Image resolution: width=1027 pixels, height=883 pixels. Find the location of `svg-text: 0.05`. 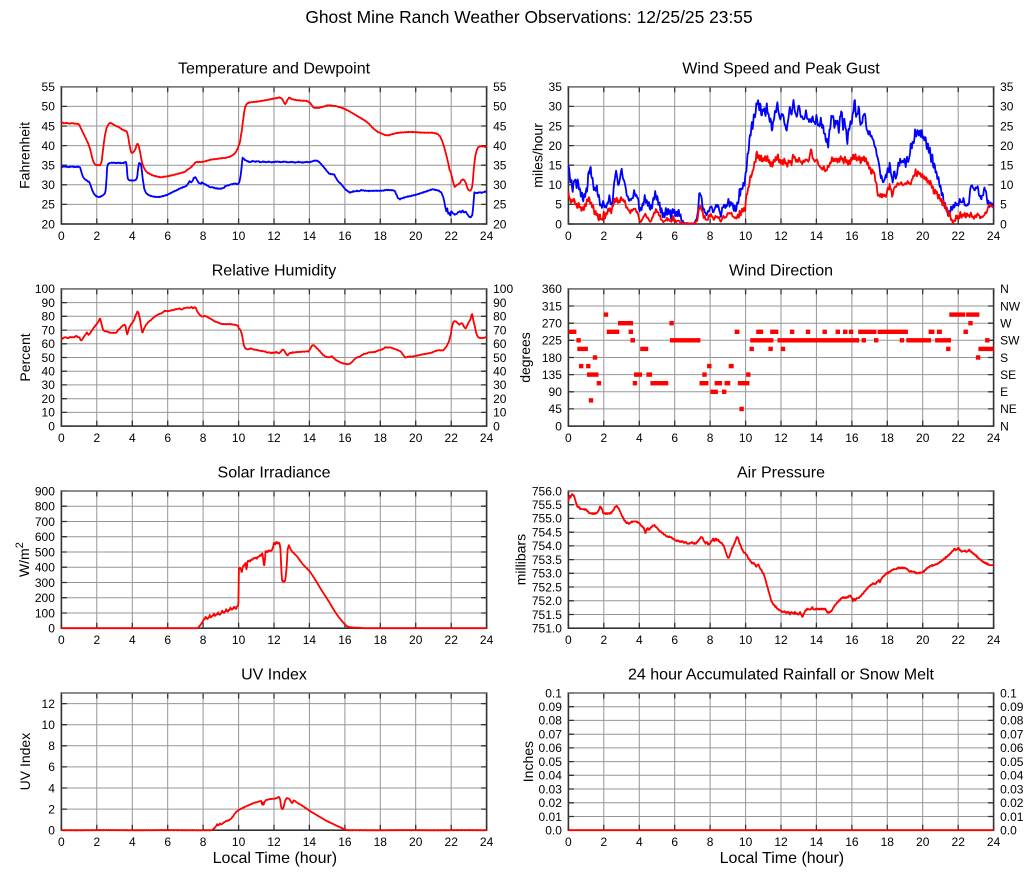

svg-text: 0.05 is located at coordinates (1012, 762).